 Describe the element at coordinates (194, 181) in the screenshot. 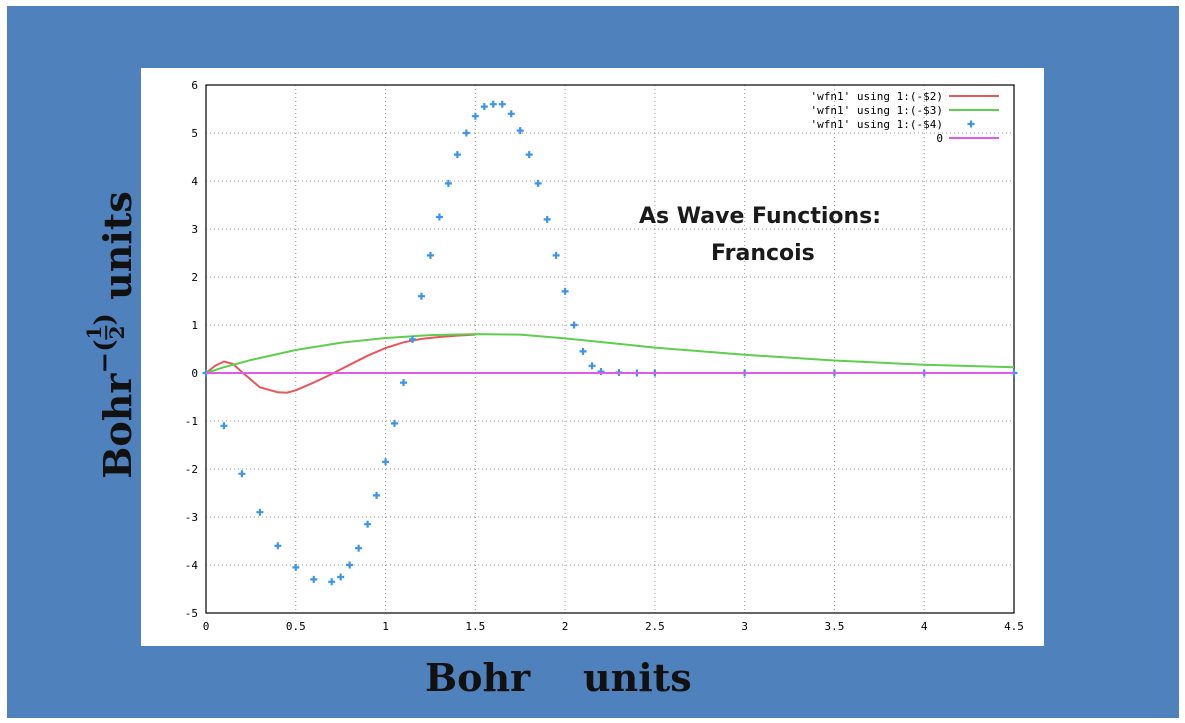

I see `y-tick-label: 4` at that location.